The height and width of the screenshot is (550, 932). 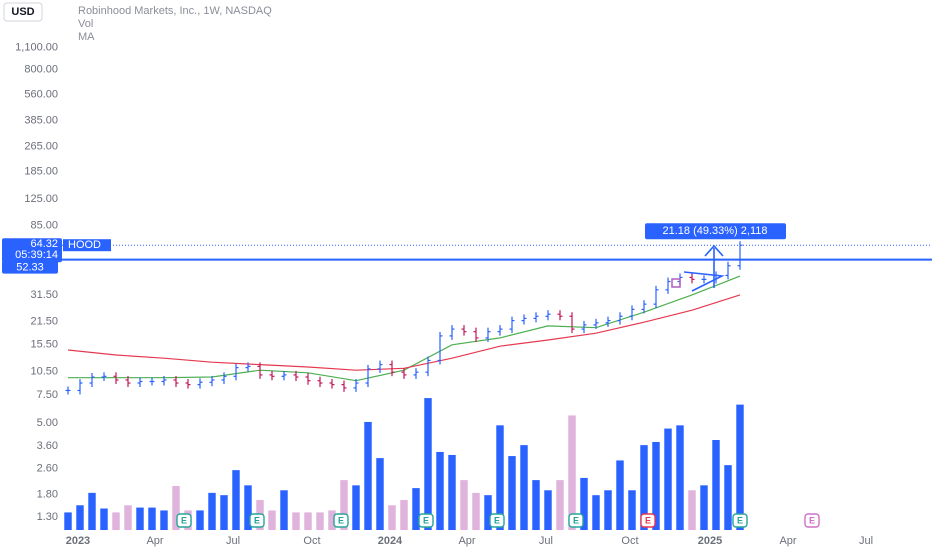 I want to click on y-tick-label: 1,100.00, so click(x=36, y=47).